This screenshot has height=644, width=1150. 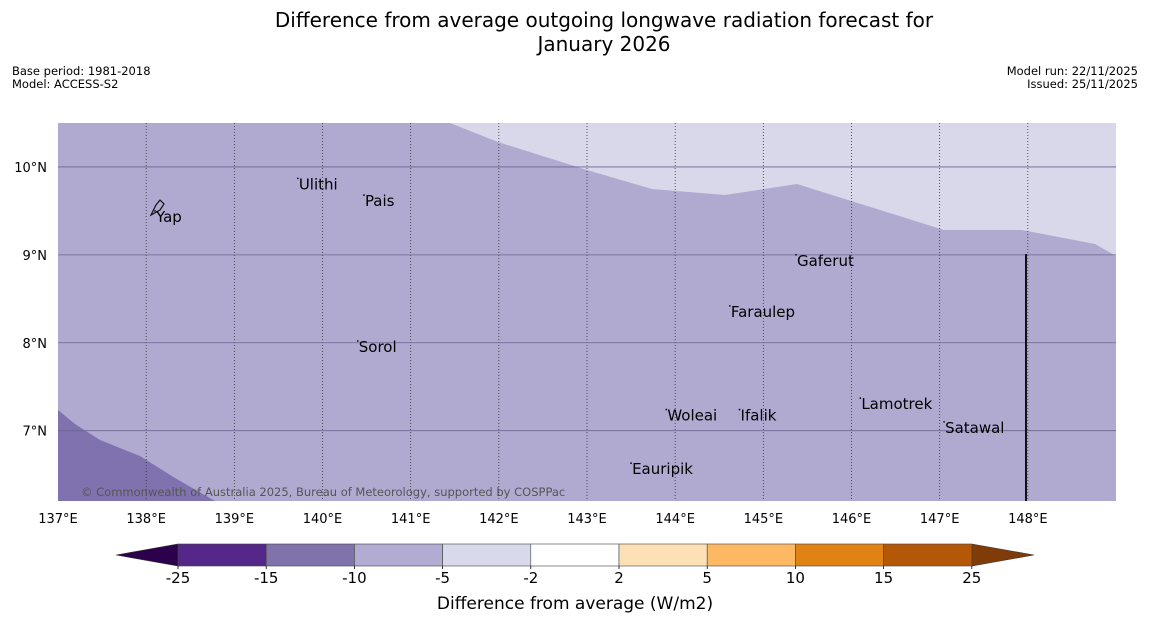 What do you see at coordinates (1082, 84) in the screenshot?
I see `issued-date: Issued: 25/11/2025` at bounding box center [1082, 84].